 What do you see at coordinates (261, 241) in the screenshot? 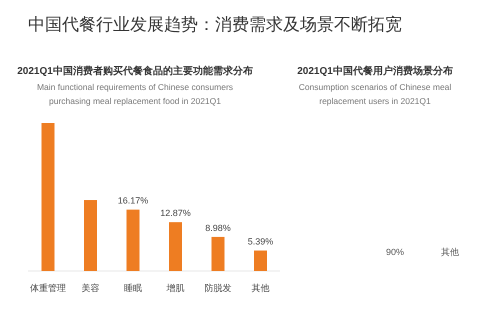
I see `data-label: 5.39%` at bounding box center [261, 241].